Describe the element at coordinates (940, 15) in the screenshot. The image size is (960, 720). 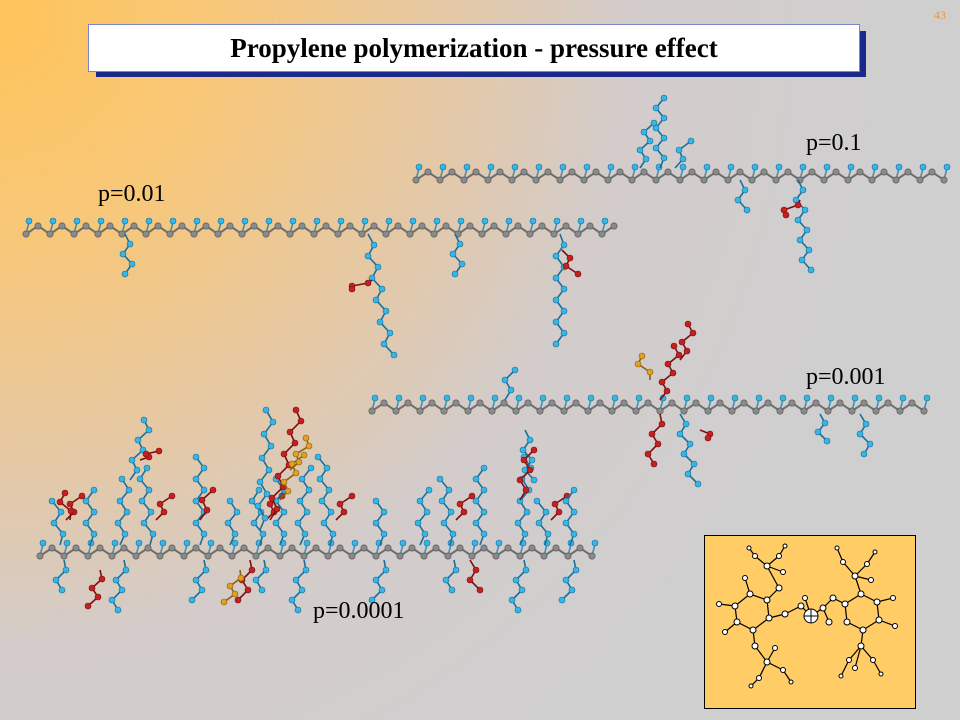
I see `page-number: 43` at that location.